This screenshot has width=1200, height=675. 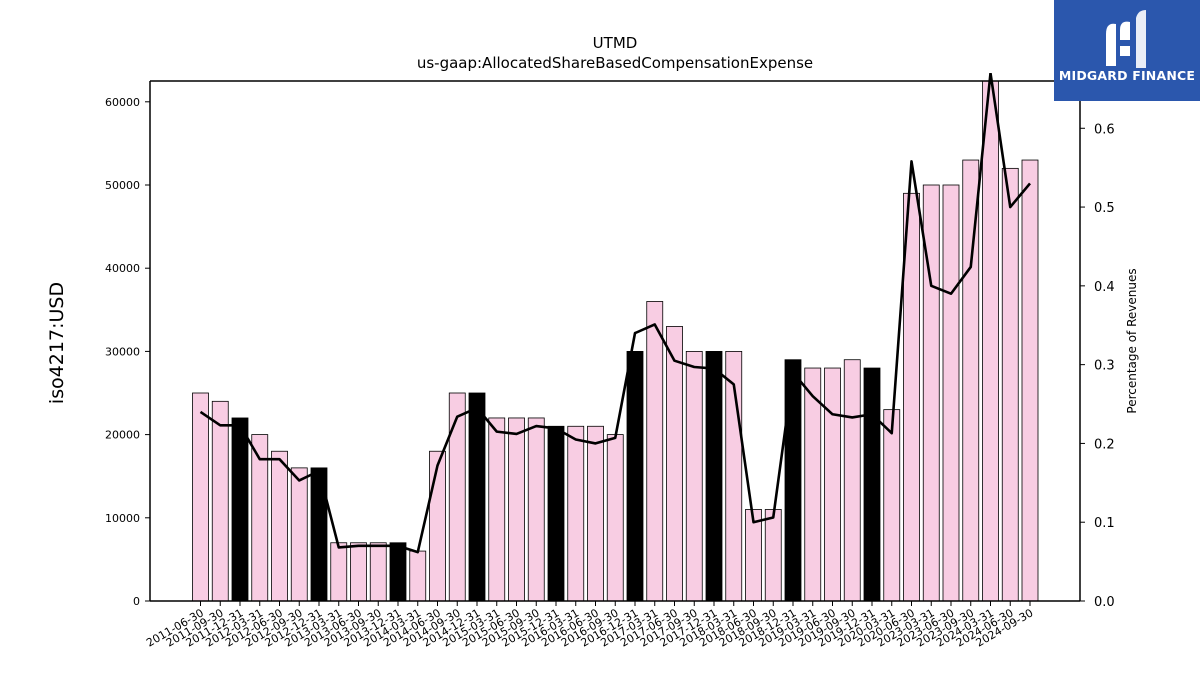 What do you see at coordinates (1104, 602) in the screenshot?
I see `y2-tick-label: 0.0` at bounding box center [1104, 602].